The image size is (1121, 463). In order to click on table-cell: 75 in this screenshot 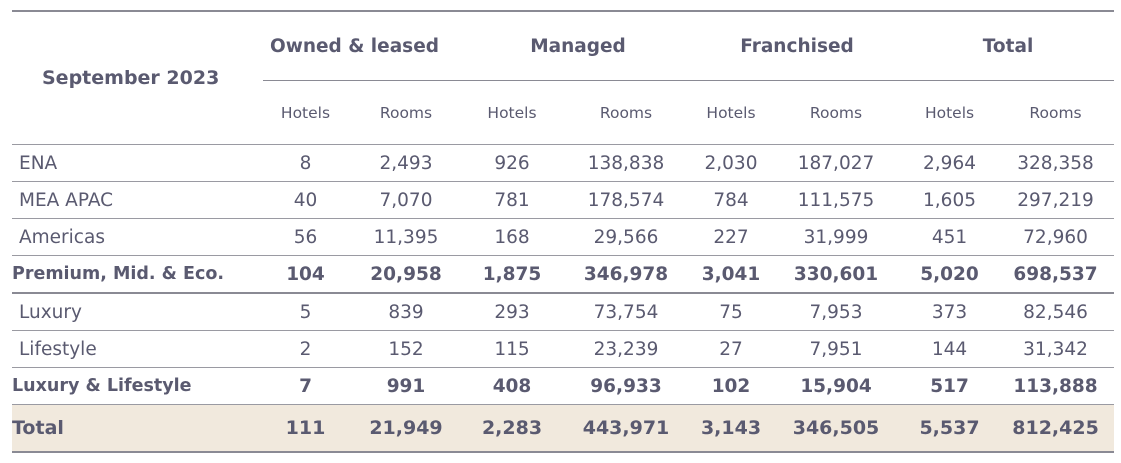, I will do `click(731, 311)`.